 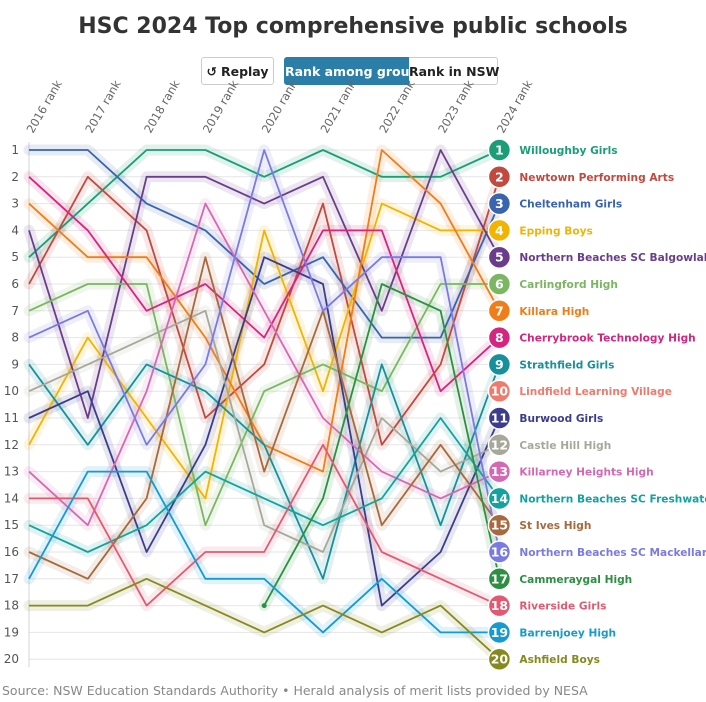 What do you see at coordinates (11, 525) in the screenshot?
I see `y-tick-label: 15` at bounding box center [11, 525].